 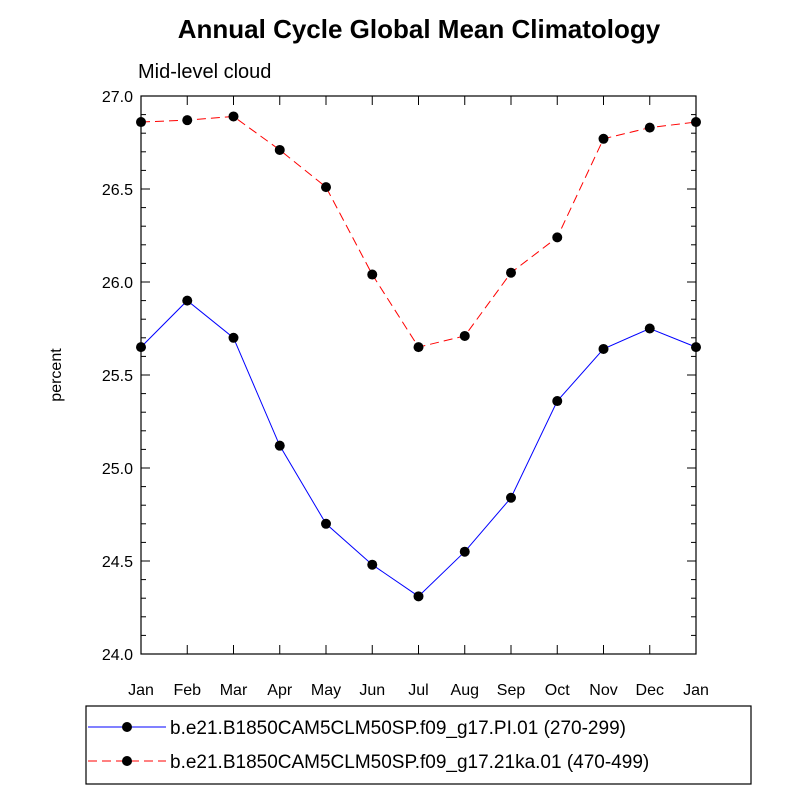 I want to click on x-tick-label: Oct, so click(x=557, y=690).